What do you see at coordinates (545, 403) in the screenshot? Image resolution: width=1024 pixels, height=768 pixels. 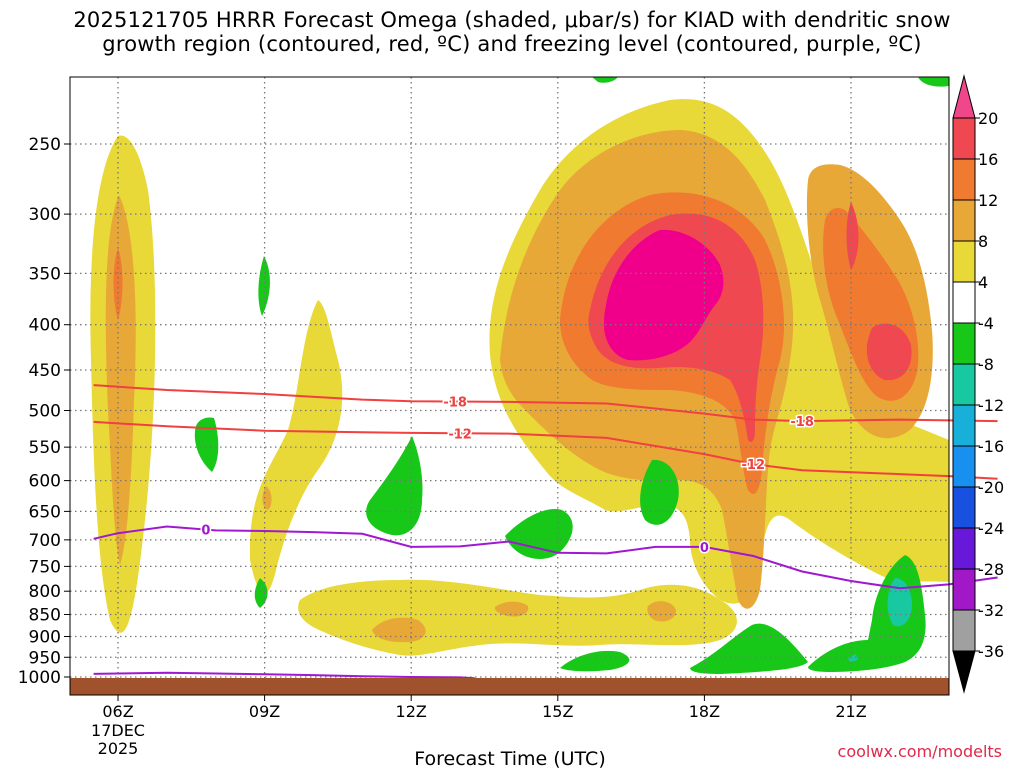 I see `contour-dendritic-upper` at bounding box center [545, 403].